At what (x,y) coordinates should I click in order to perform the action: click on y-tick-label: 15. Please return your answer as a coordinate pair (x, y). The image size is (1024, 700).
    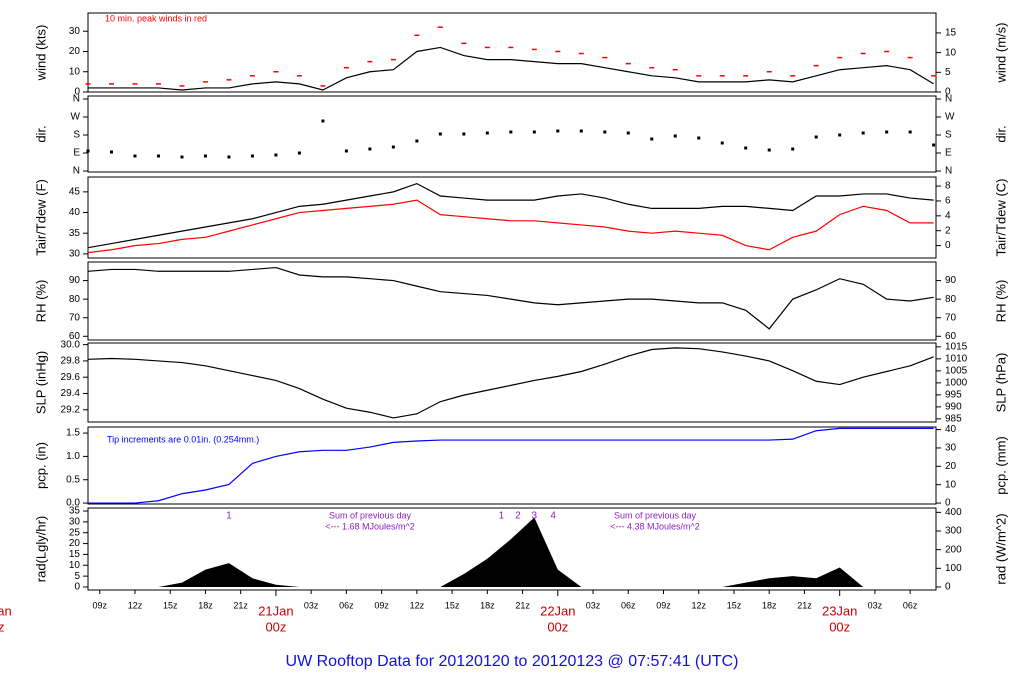
    Looking at the image, I should click on (75, 554).